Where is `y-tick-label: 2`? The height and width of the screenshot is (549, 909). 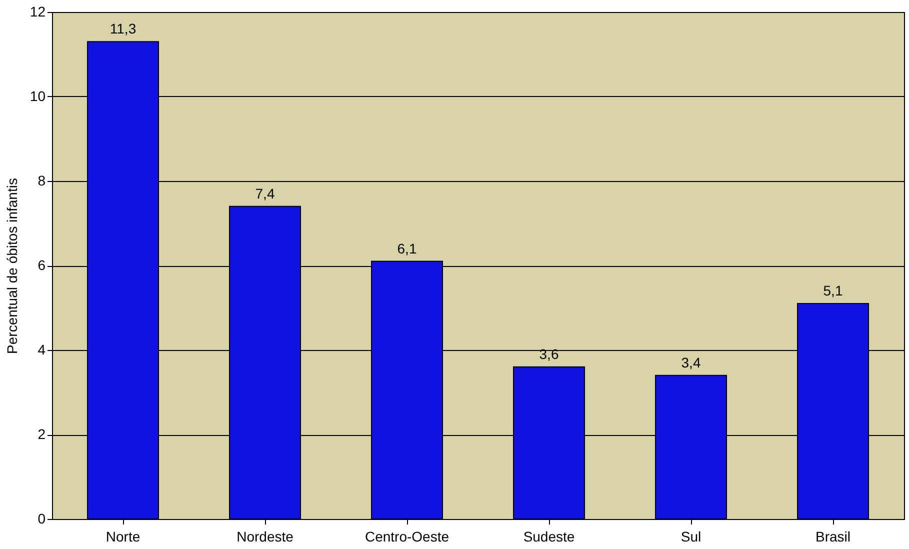 y-tick-label: 2 is located at coordinates (42, 434).